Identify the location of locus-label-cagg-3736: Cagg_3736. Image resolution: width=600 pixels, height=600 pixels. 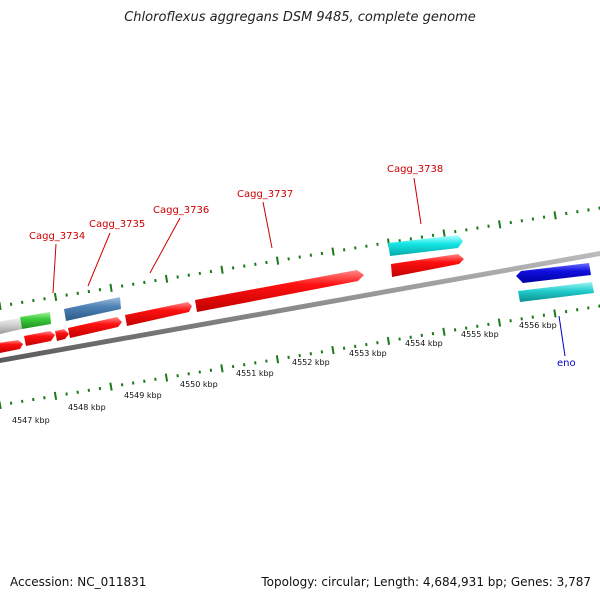
(181, 210).